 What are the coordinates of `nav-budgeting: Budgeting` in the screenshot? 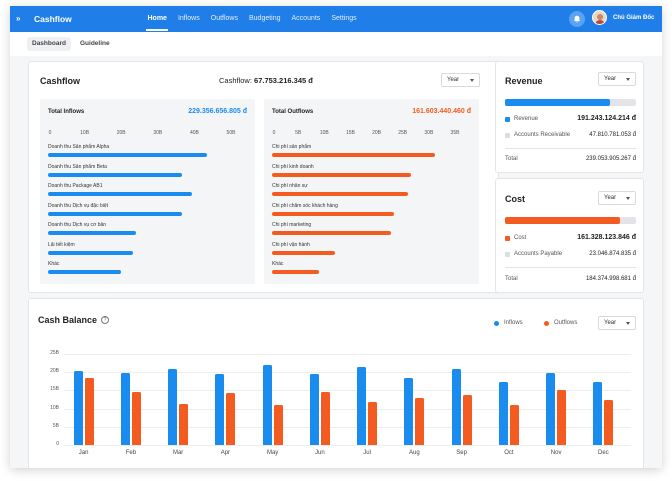 It's located at (264, 18).